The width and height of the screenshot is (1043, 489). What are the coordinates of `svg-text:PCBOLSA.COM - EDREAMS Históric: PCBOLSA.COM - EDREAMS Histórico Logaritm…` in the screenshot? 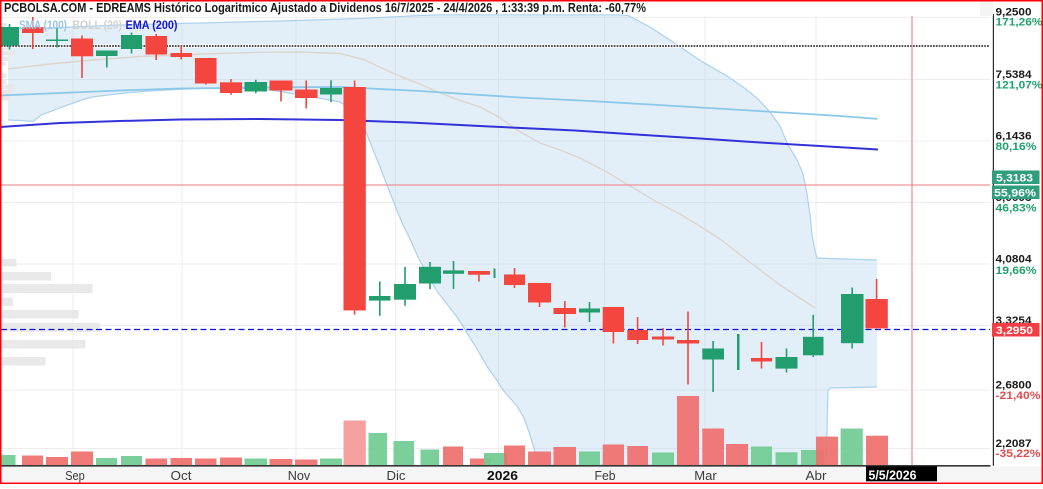 It's located at (325, 8).